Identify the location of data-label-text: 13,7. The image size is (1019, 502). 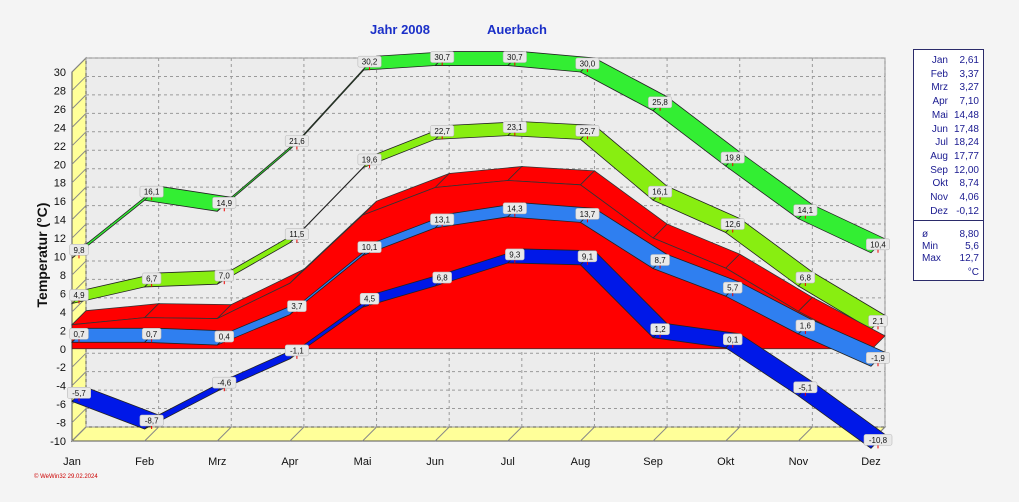
(588, 214).